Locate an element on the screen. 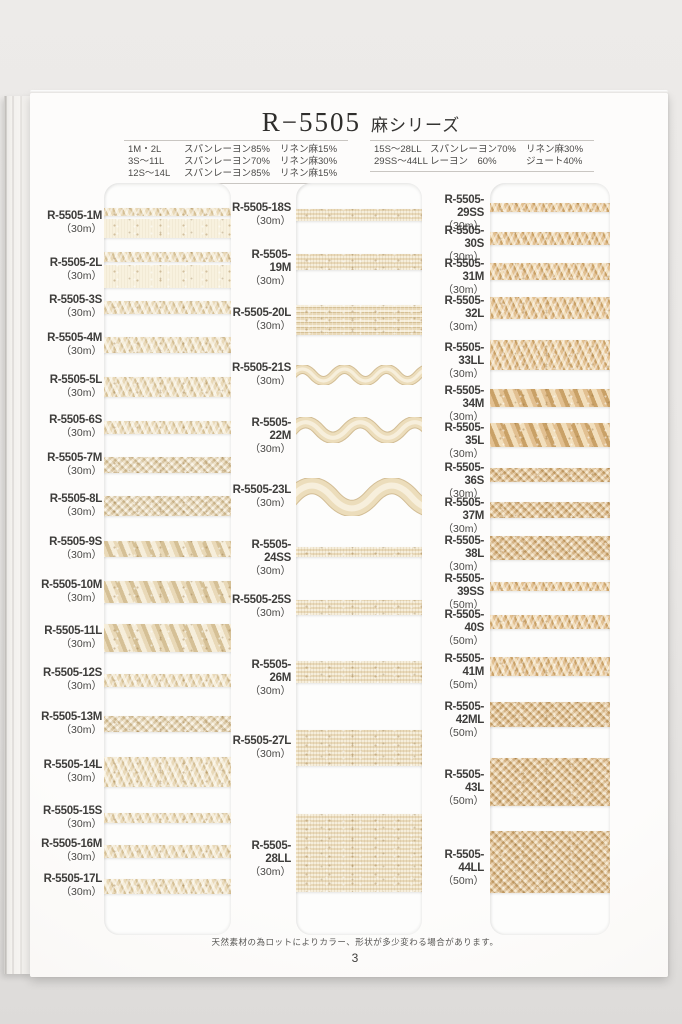 The height and width of the screenshot is (1024, 682). sample-label: R-5505-42ML （50m） is located at coordinates (455, 720).